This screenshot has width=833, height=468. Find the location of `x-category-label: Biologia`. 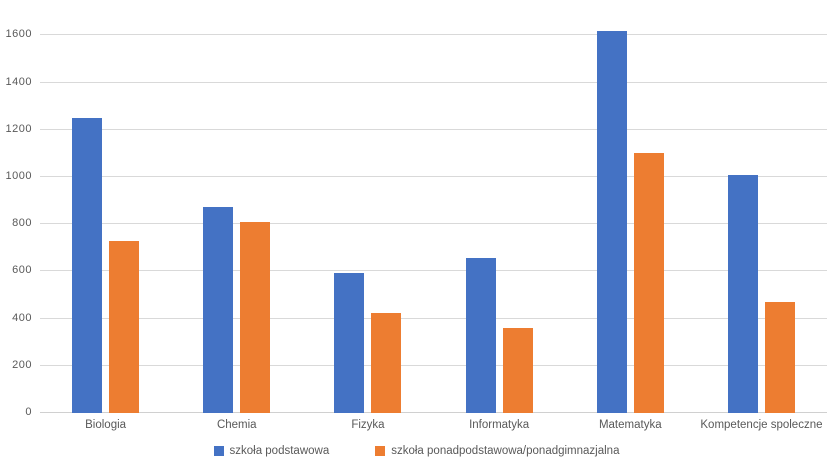

x-category-label: Biologia is located at coordinates (106, 425).